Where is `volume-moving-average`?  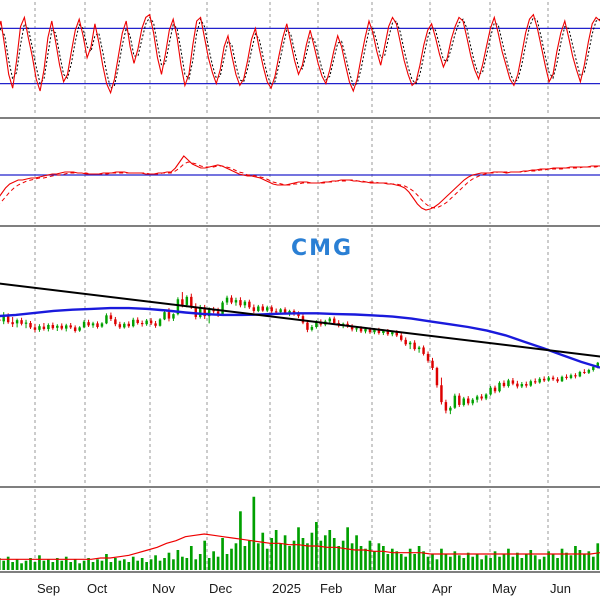
volume-moving-average is located at coordinates (300, 546).